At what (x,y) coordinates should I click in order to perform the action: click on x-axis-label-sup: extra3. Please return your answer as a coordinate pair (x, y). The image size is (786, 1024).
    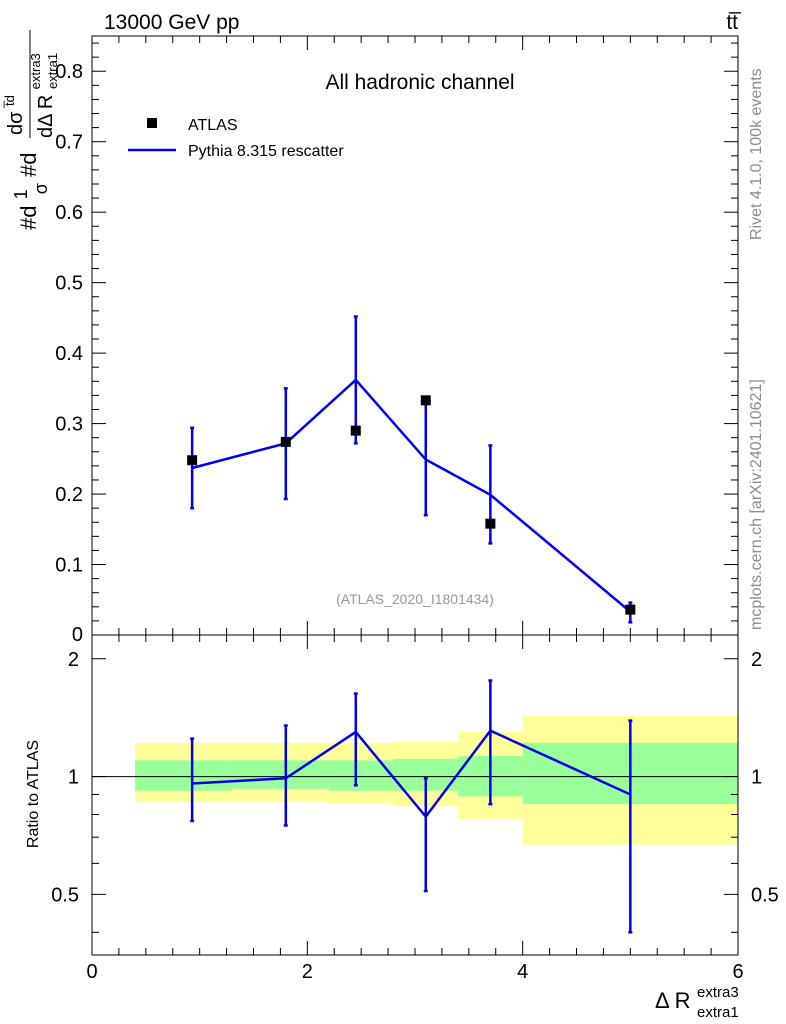
    Looking at the image, I should click on (718, 992).